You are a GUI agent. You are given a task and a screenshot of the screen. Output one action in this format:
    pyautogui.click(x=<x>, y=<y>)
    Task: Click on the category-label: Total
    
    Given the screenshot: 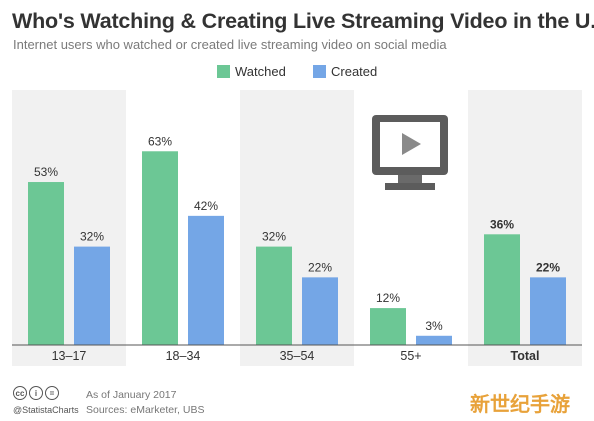 What is the action you would take?
    pyautogui.click(x=525, y=356)
    